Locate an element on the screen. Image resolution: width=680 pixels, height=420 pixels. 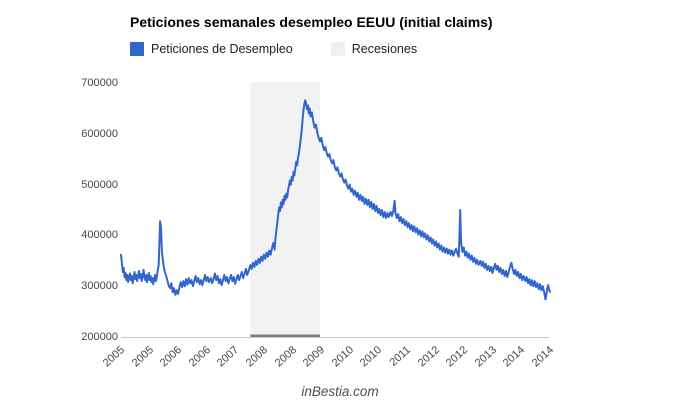
chart-legend: Peticiones de Desempleo Recesiones is located at coordinates (273, 49).